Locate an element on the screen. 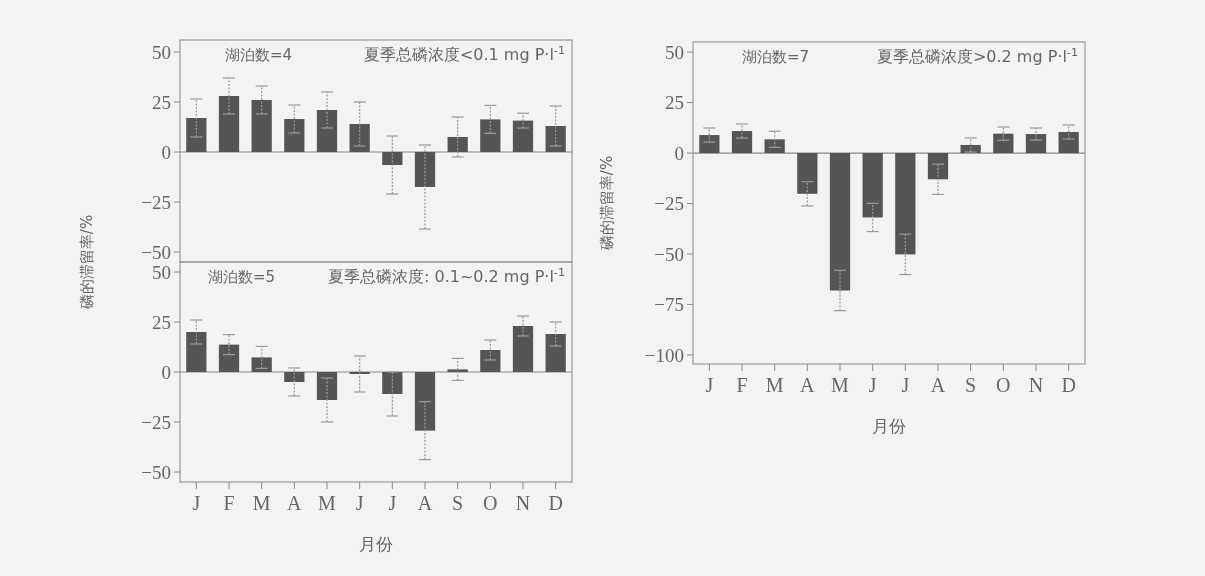 This screenshot has height=576, width=1205. annotation: 湖泊数=5 is located at coordinates (242, 277).